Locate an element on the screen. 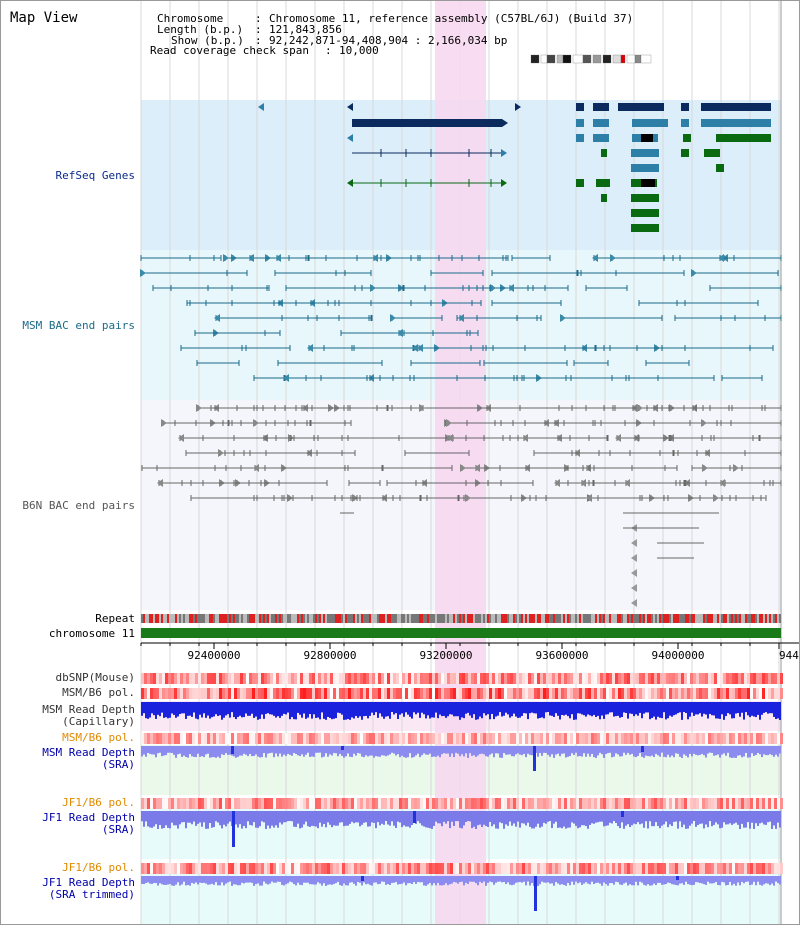  ideogram-band is located at coordinates (535, 59).